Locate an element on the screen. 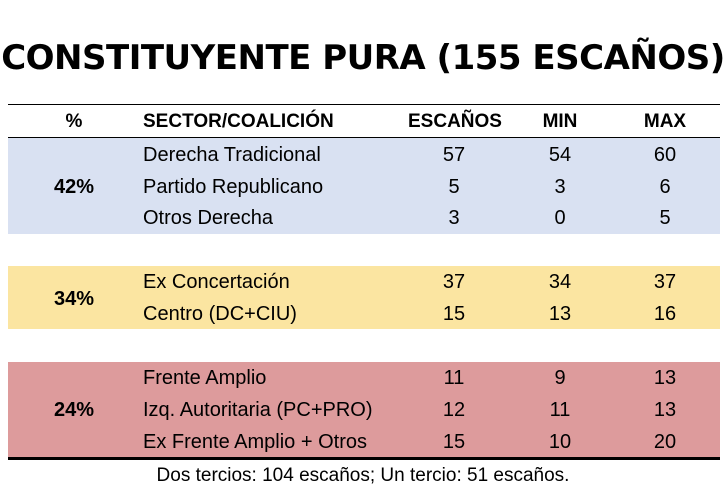  table-row: Ex Concertación 37 34 37 is located at coordinates (363, 282).